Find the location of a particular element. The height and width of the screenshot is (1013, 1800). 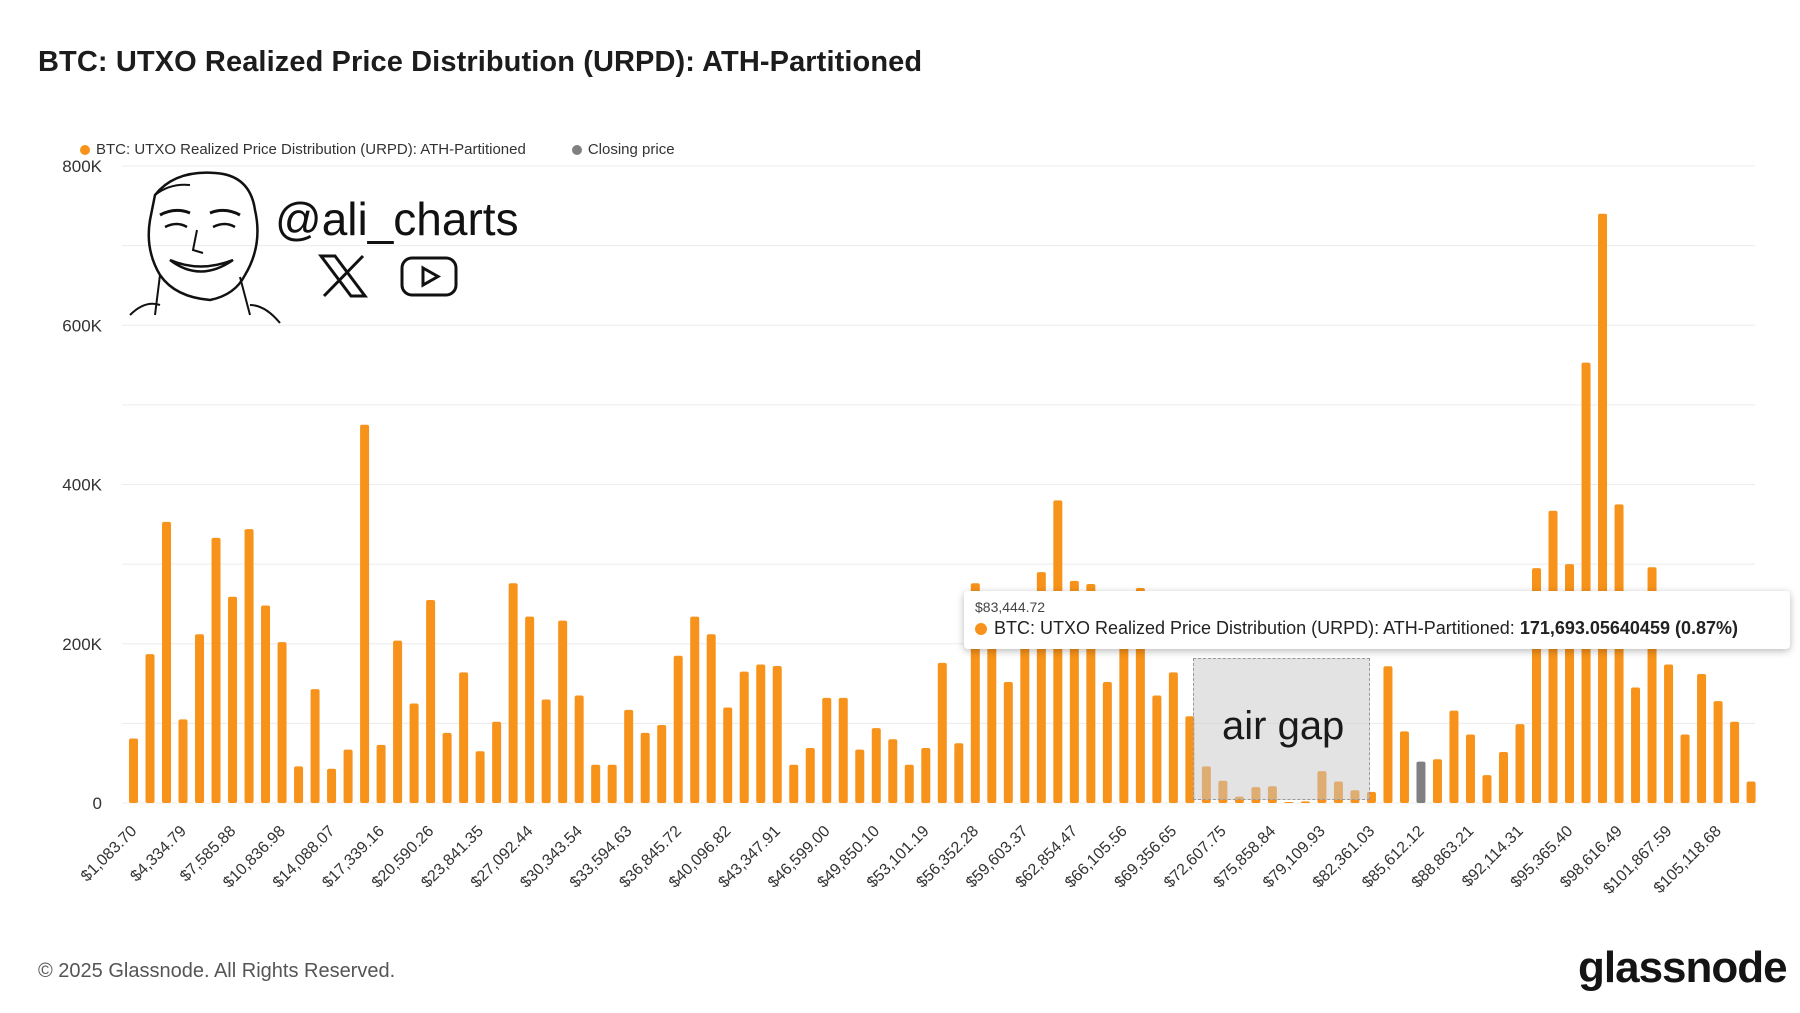

tooltip-value: 171,693.05640459 (0.87%) is located at coordinates (1628, 628).